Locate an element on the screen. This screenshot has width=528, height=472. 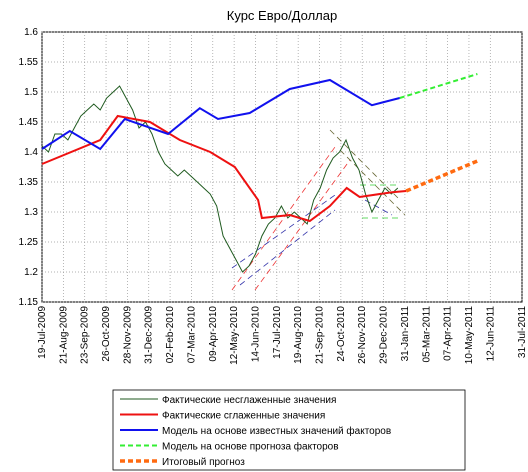
x-tick-label: 26-Oct-2009 is located at coordinates (106, 334).